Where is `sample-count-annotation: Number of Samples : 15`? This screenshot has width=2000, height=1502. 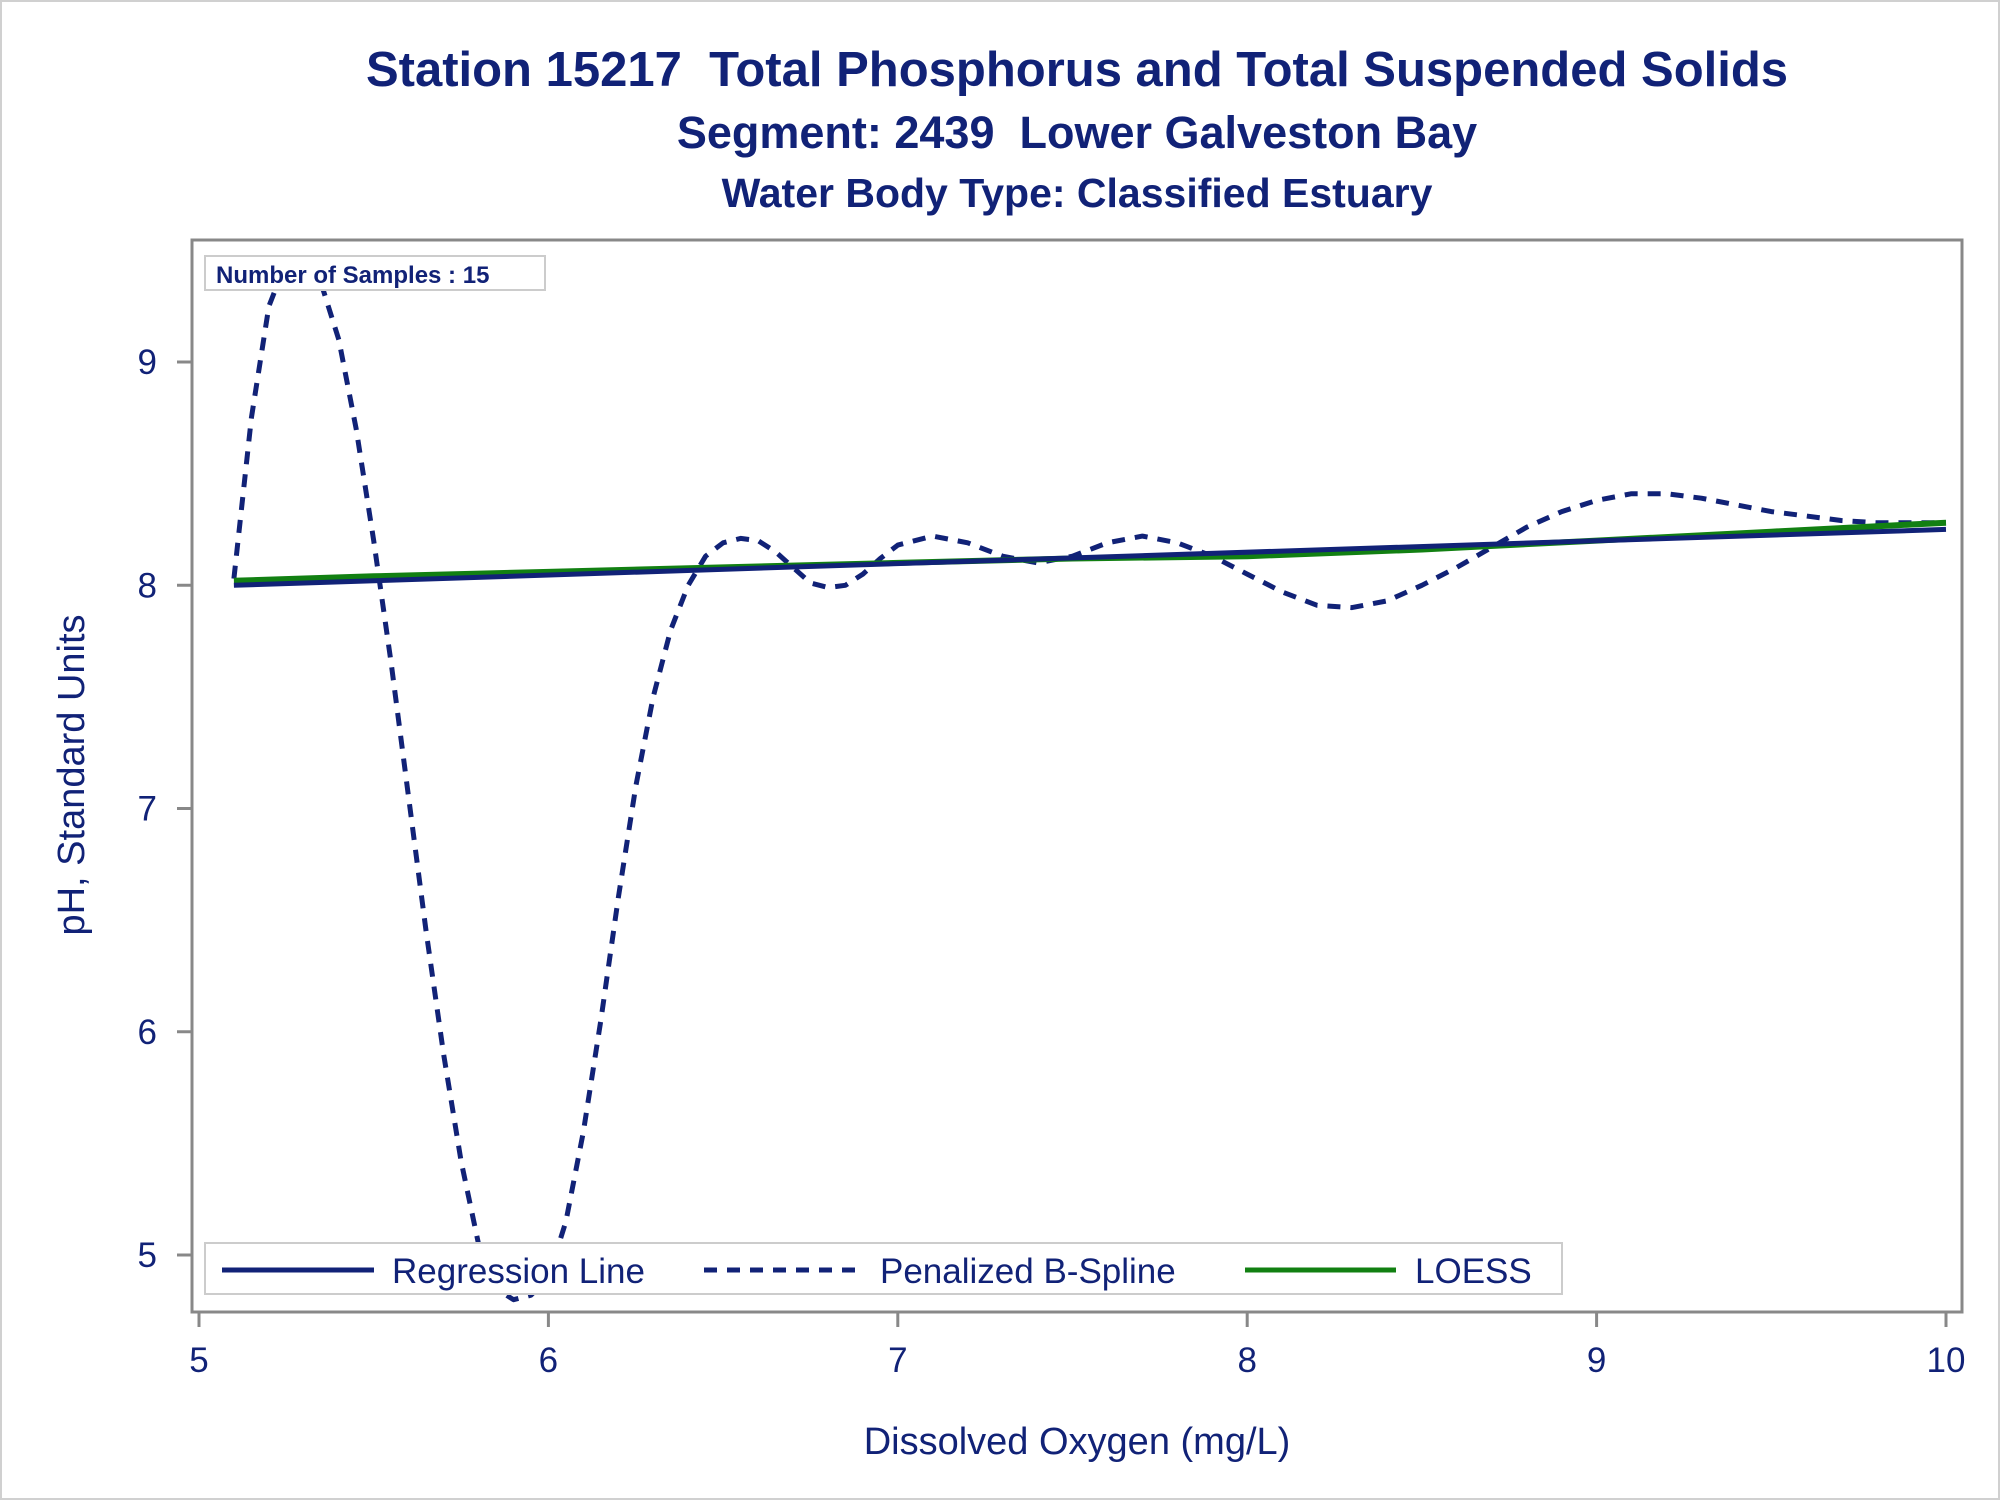
sample-count-annotation: Number of Samples : 15 is located at coordinates (375, 273).